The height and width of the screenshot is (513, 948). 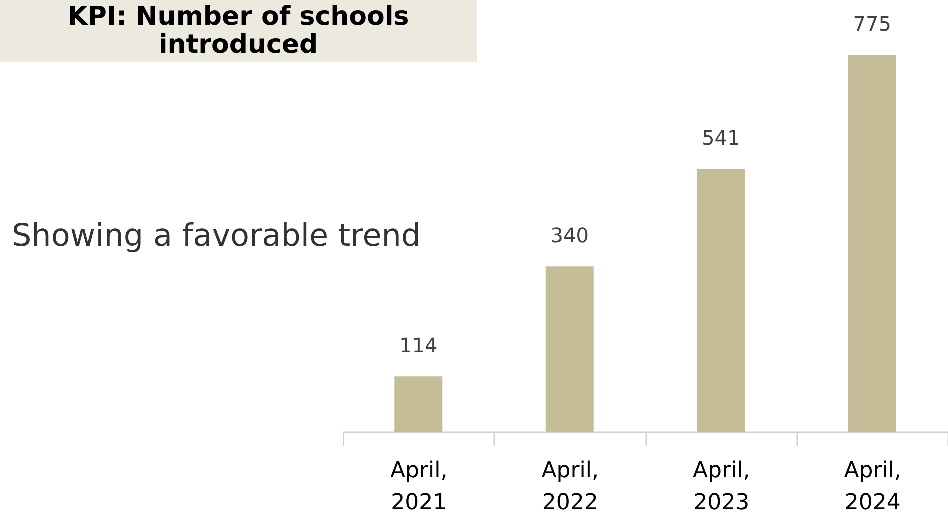 I want to click on text: Showing a favorable trend, so click(x=217, y=236).